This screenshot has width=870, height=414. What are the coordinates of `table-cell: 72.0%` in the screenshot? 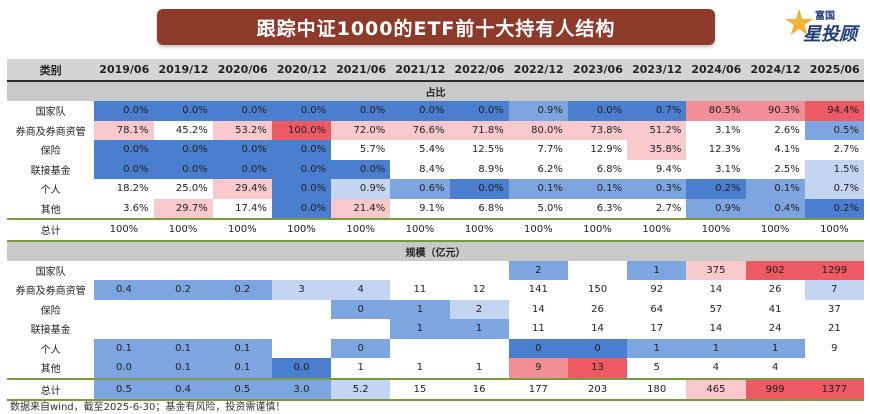 It's located at (361, 130).